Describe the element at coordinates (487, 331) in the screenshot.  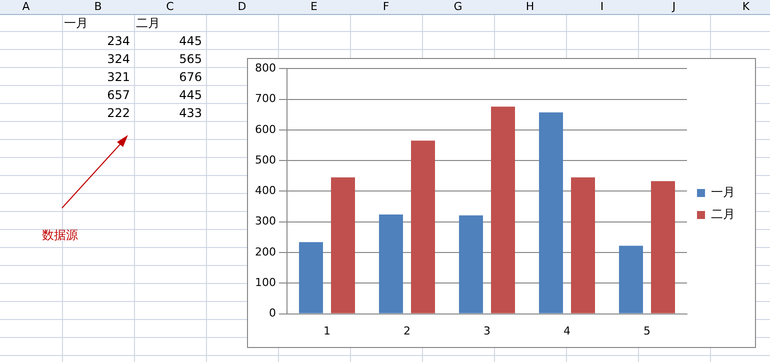
I see `x-tick-label: 3` at that location.